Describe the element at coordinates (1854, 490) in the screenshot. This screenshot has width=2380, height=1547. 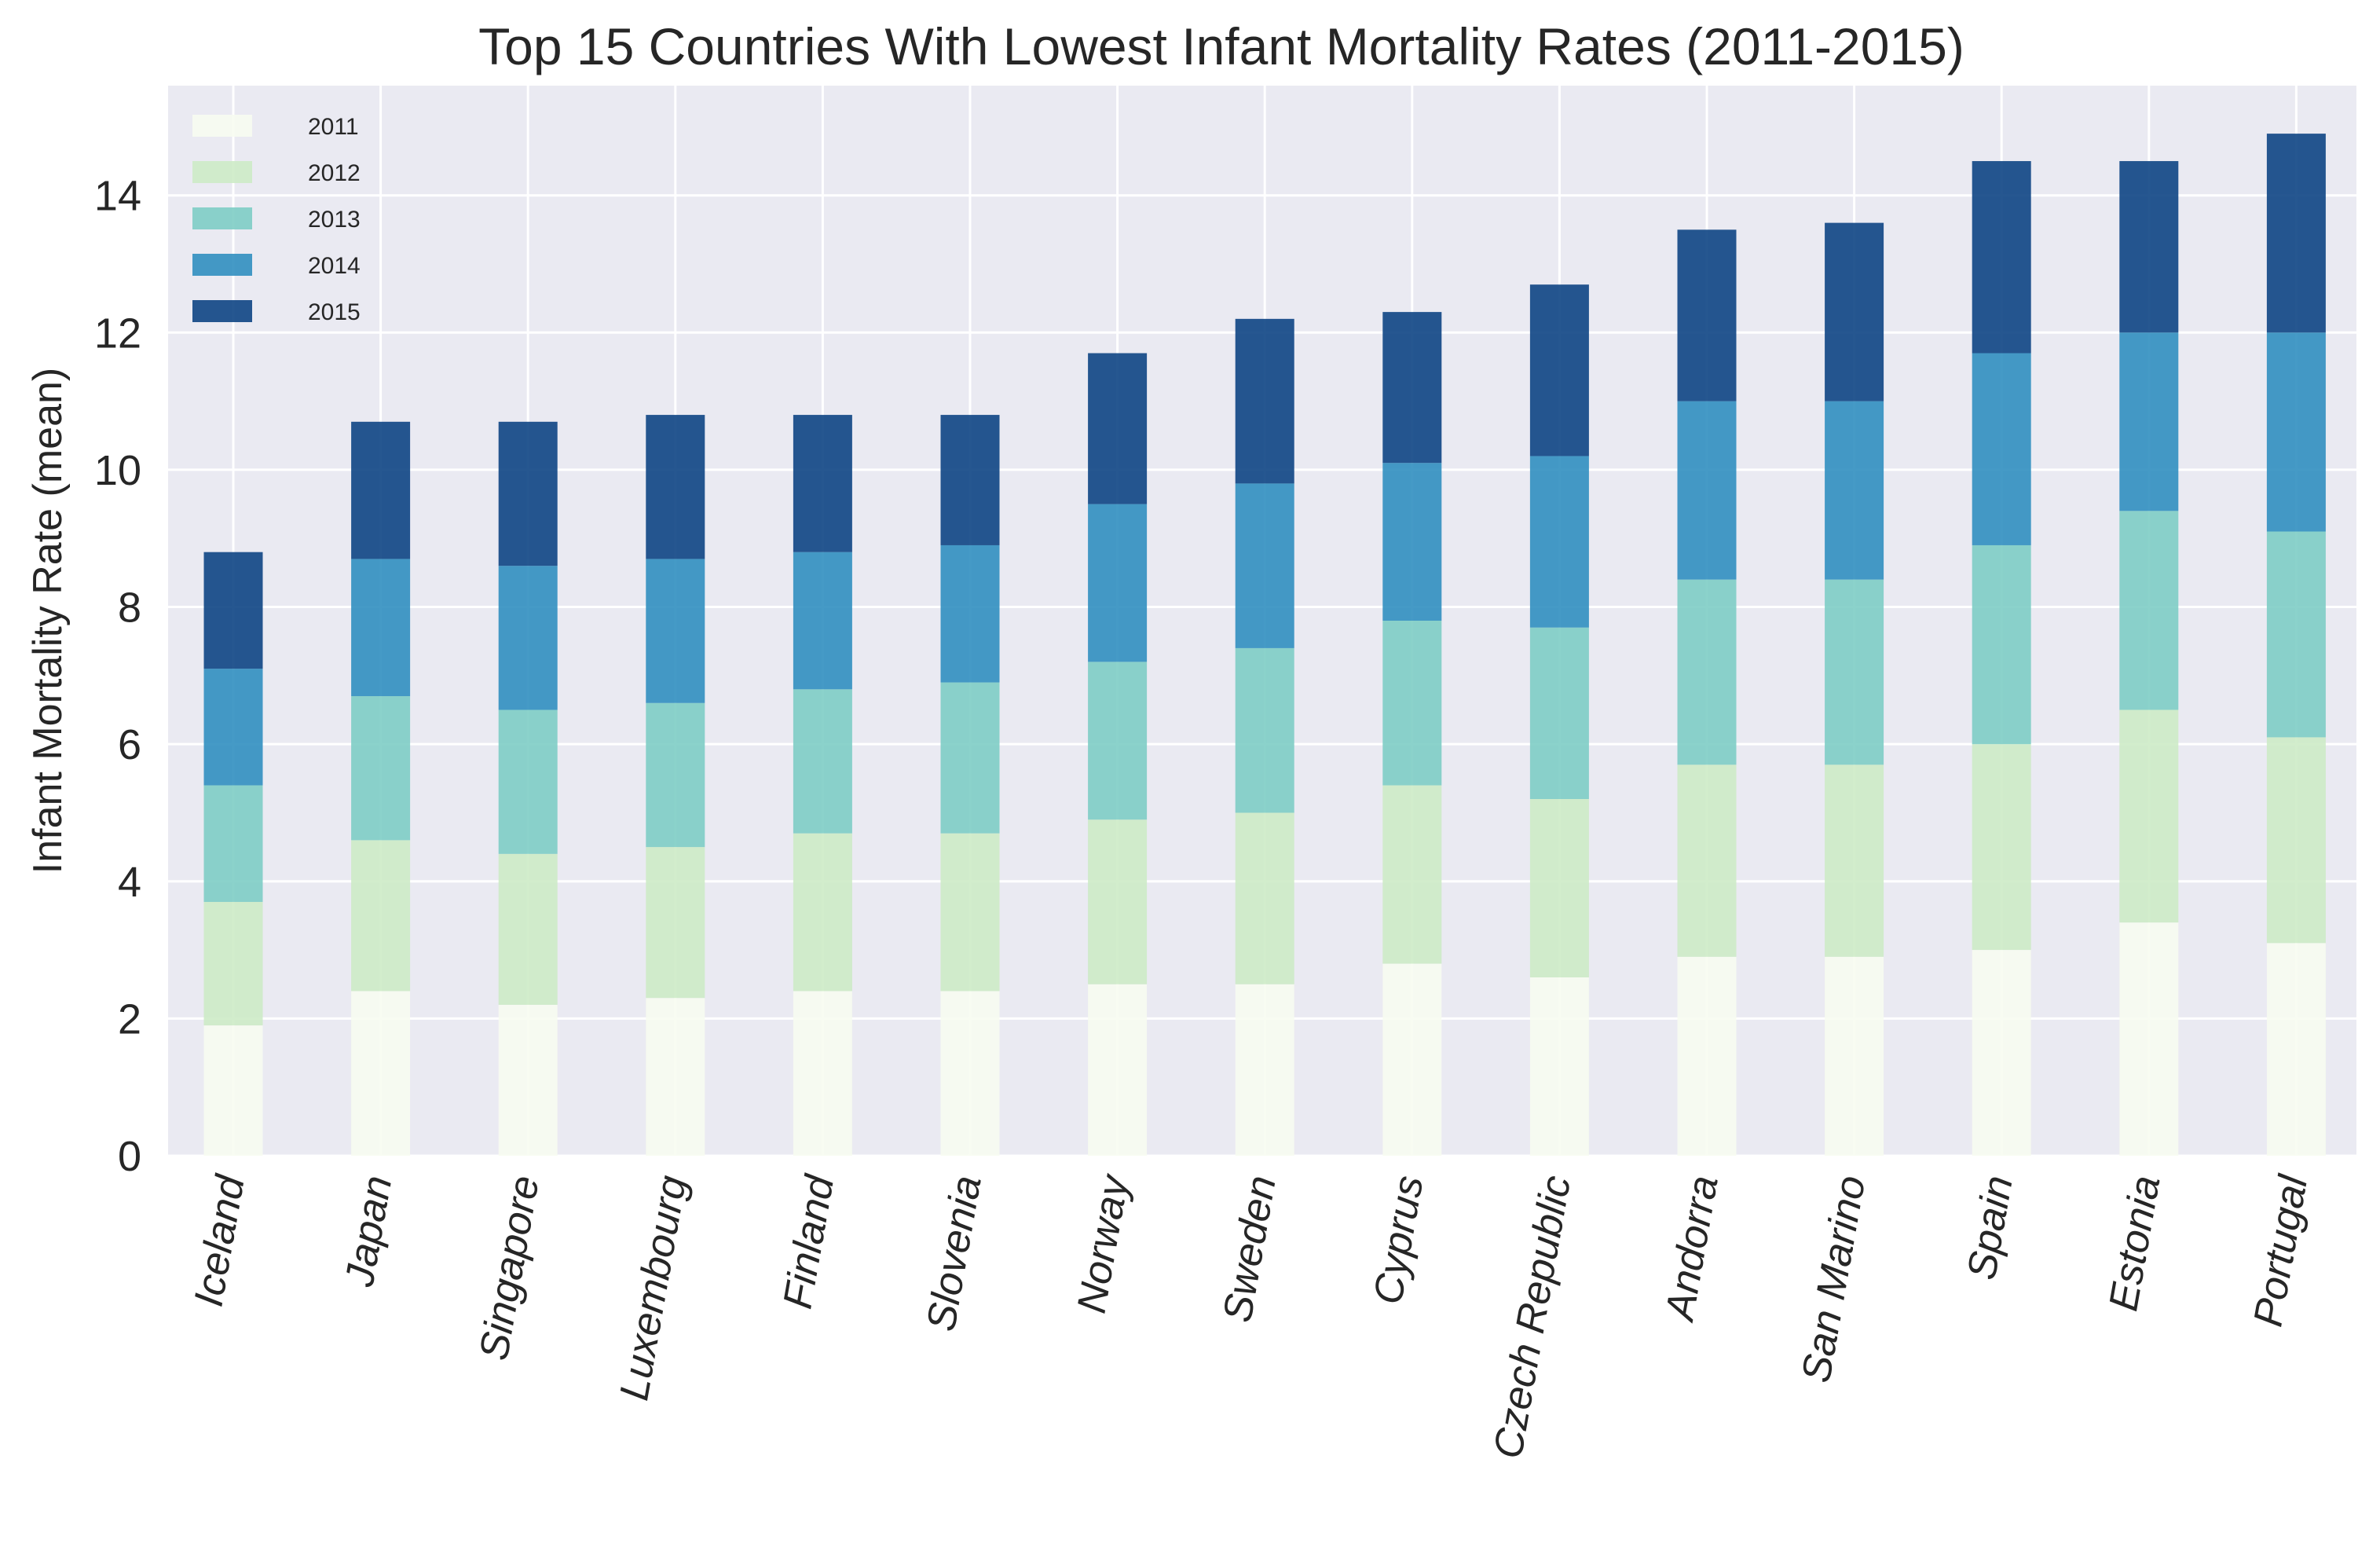
I see `bar-segment-2014-san-marino` at that location.